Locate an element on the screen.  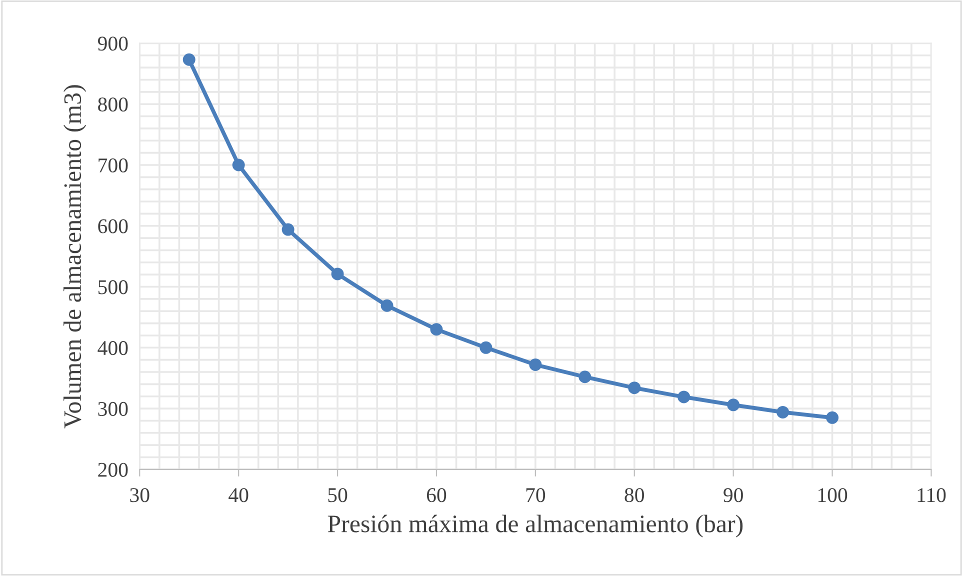
x-tick-label: 30 is located at coordinates (140, 495).